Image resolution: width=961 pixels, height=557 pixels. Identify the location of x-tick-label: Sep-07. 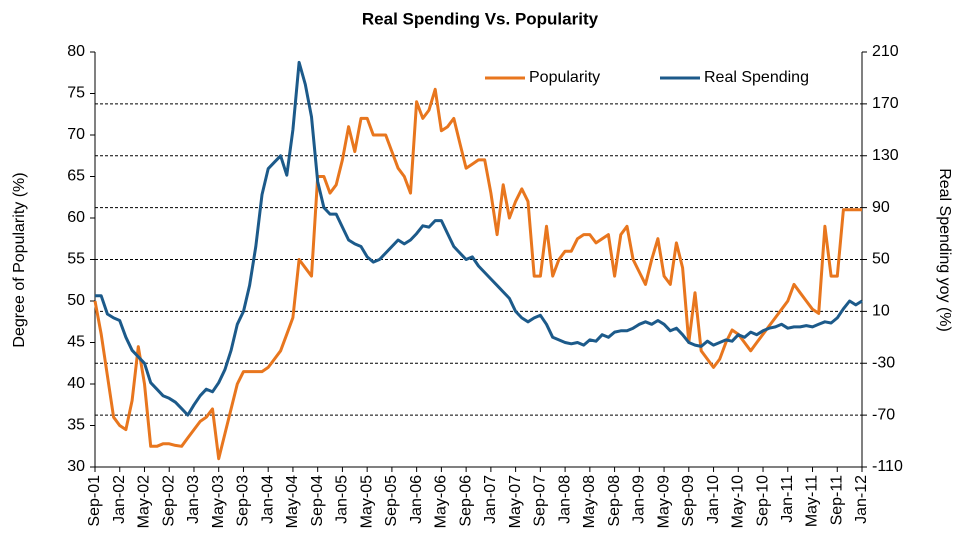
(540, 501).